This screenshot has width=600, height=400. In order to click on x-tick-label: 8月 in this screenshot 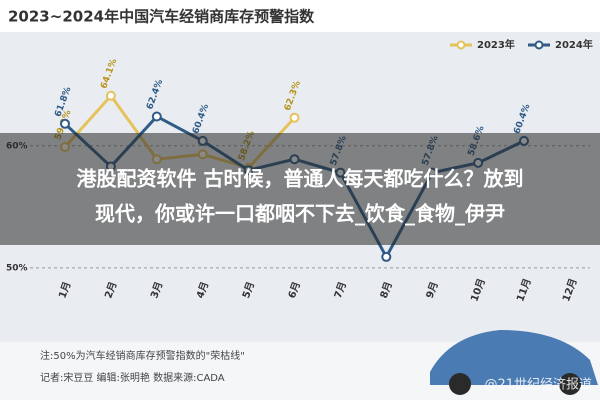, I will do `click(386, 290)`.